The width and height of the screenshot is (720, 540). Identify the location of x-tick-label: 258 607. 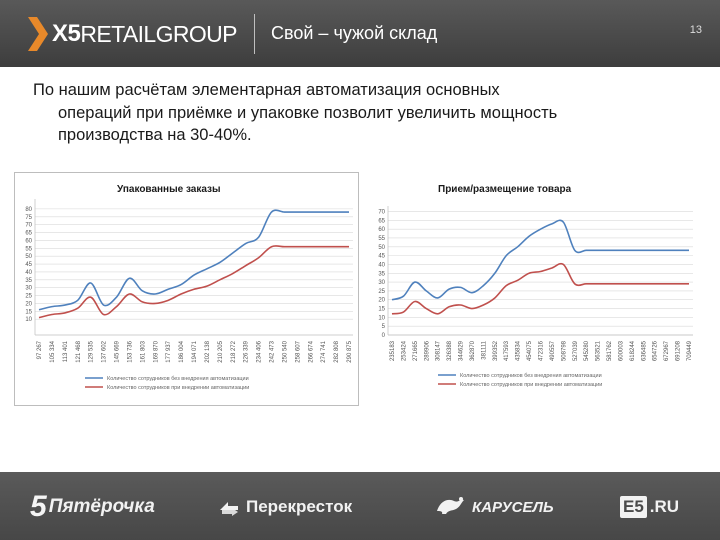
(298, 351).